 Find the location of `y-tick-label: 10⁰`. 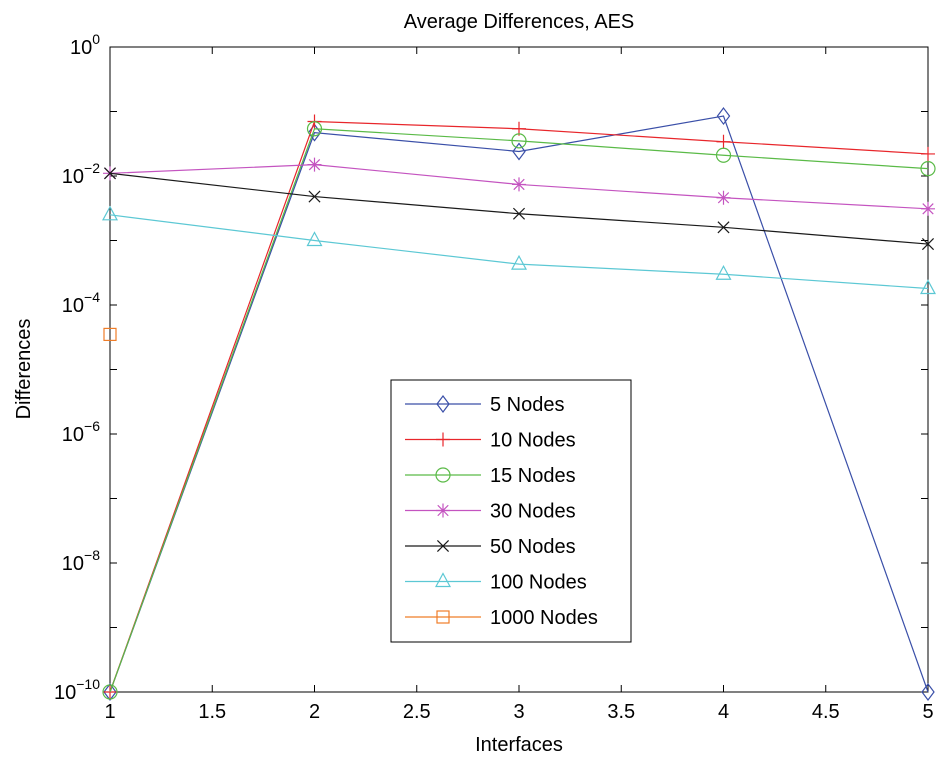

y-tick-label: 10⁰ is located at coordinates (85, 45).